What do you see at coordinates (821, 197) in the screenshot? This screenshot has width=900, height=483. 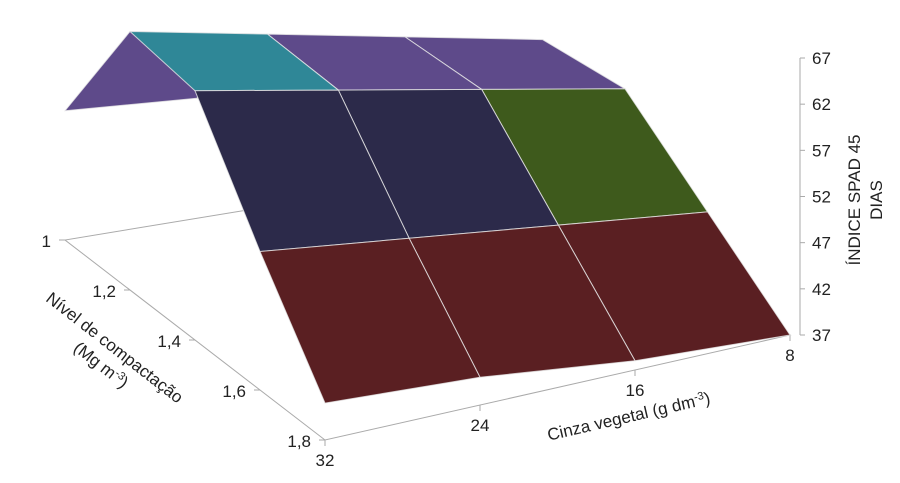 I see `z-tick-label: 52` at bounding box center [821, 197].